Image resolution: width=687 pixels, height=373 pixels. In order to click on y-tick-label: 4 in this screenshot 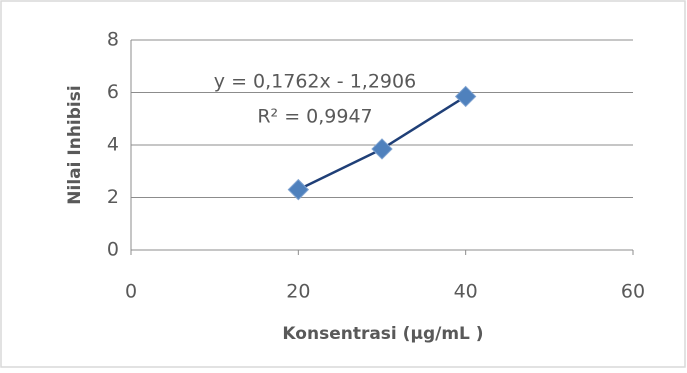, I will do `click(113, 145)`.